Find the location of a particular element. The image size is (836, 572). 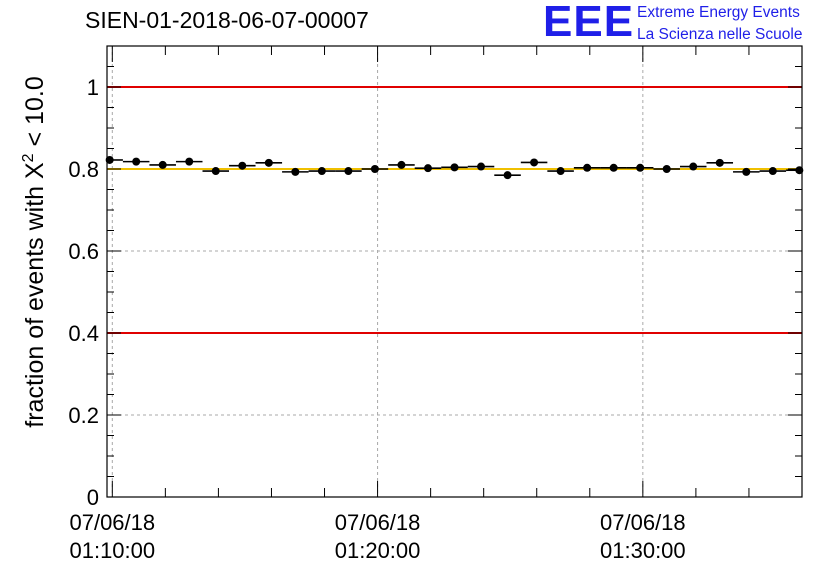

y-tick-label: 0.2 is located at coordinates (83, 415).